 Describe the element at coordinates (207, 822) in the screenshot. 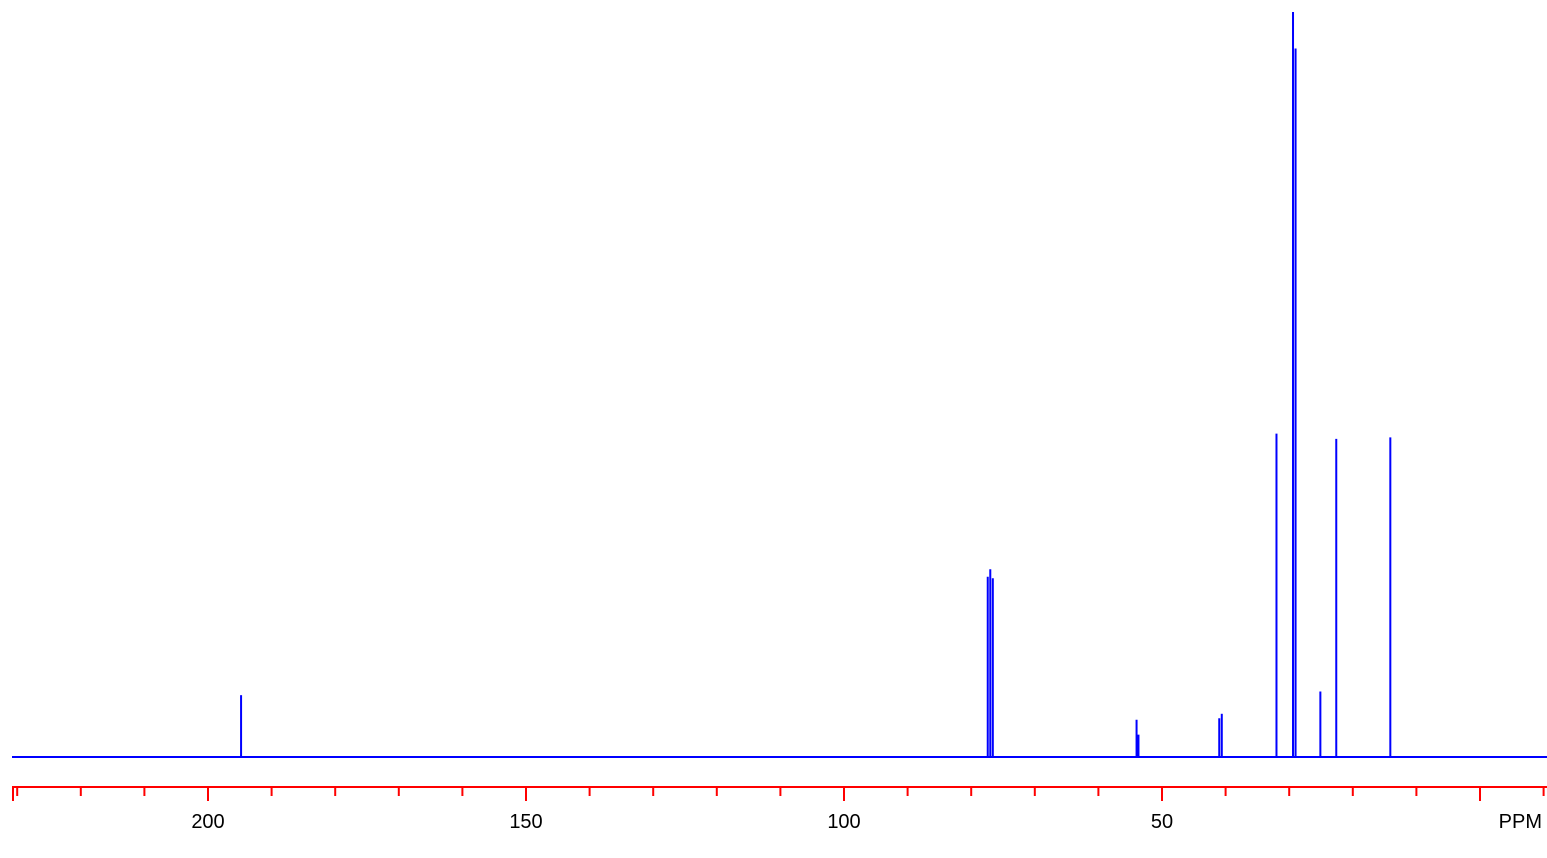

I see `x-axis-tick-label: 200` at that location.